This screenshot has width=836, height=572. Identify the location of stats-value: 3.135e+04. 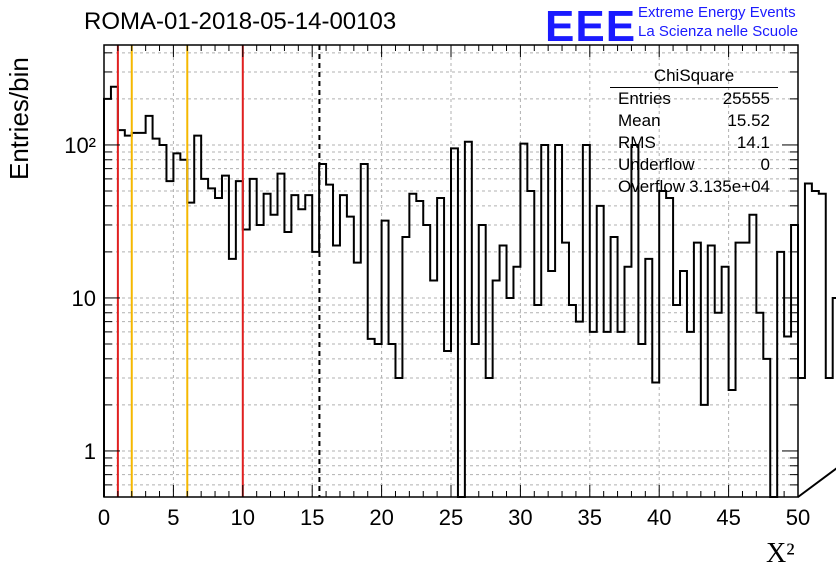
(729, 186).